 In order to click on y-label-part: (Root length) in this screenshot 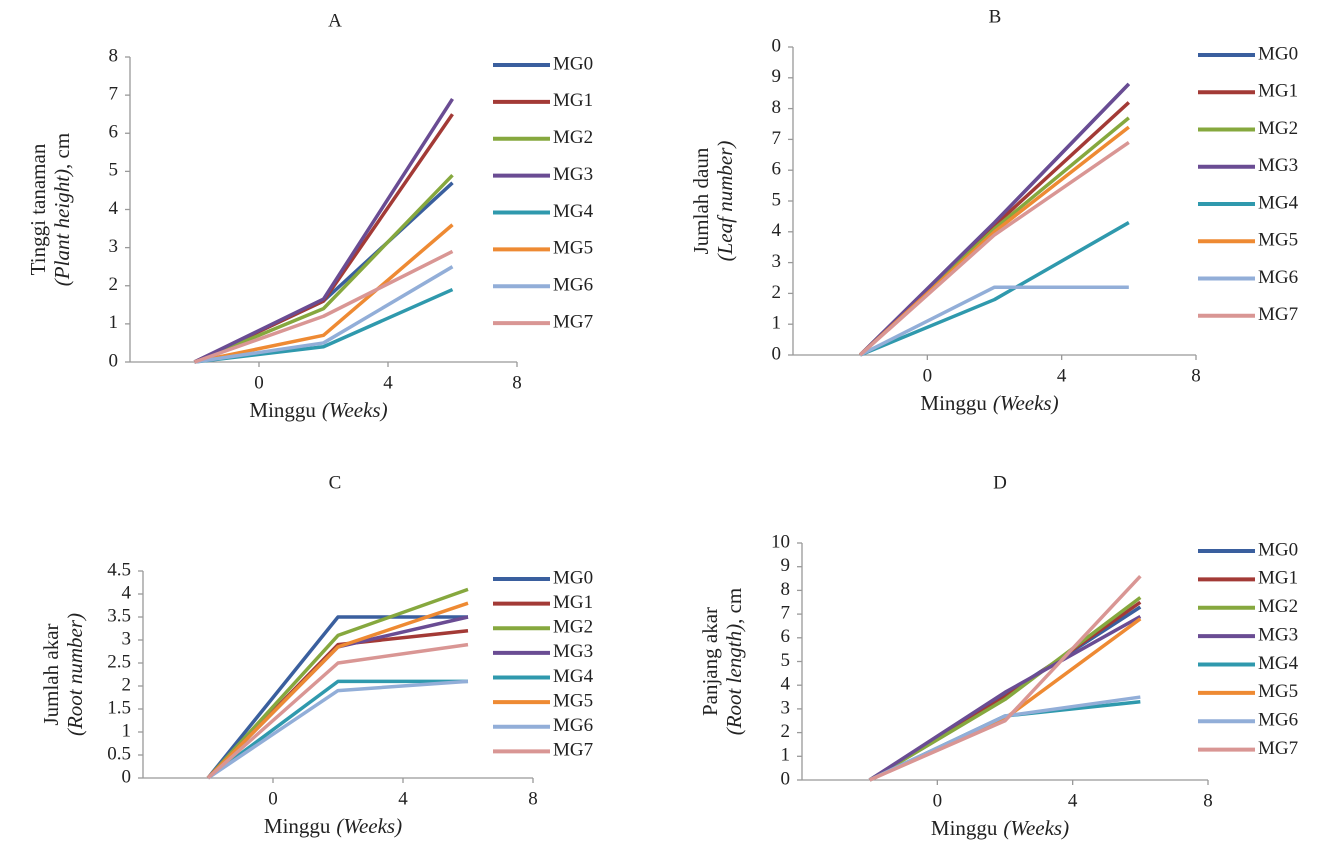, I will do `click(734, 679)`.